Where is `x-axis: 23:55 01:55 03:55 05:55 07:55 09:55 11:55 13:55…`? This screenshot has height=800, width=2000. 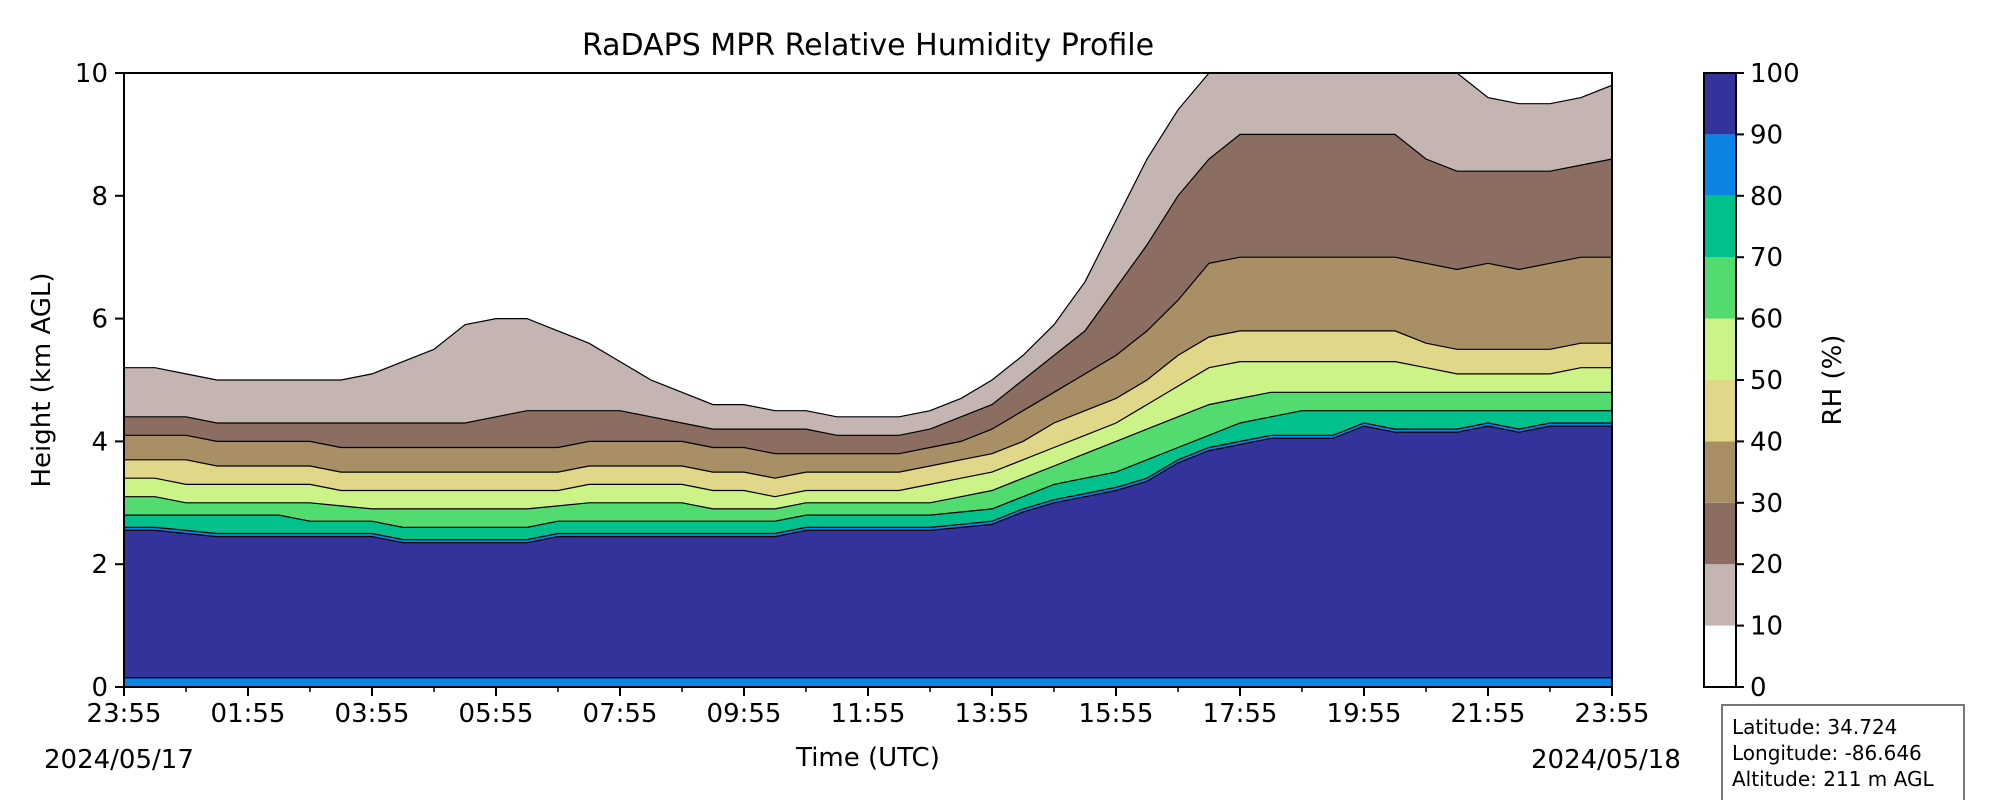
x-axis: 23:55 01:55 03:55 05:55 07:55 09:55 11:55 13:55… is located at coordinates (868, 708).